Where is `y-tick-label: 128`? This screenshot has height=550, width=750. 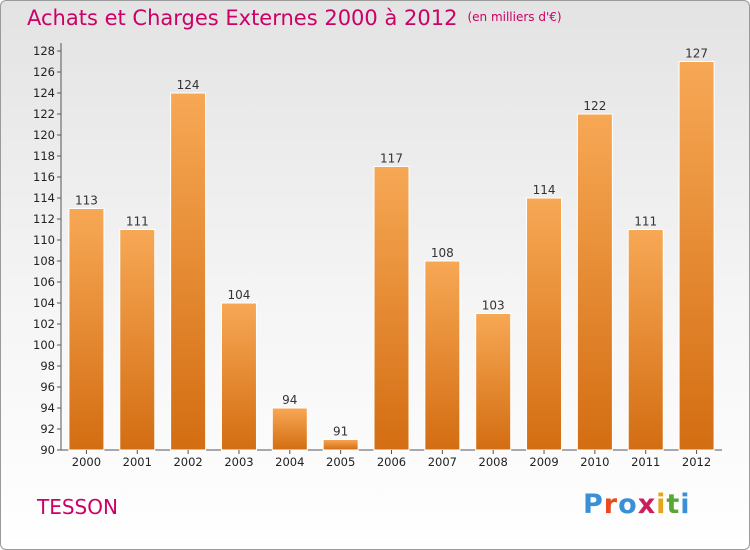
y-tick-label: 128 is located at coordinates (44, 51).